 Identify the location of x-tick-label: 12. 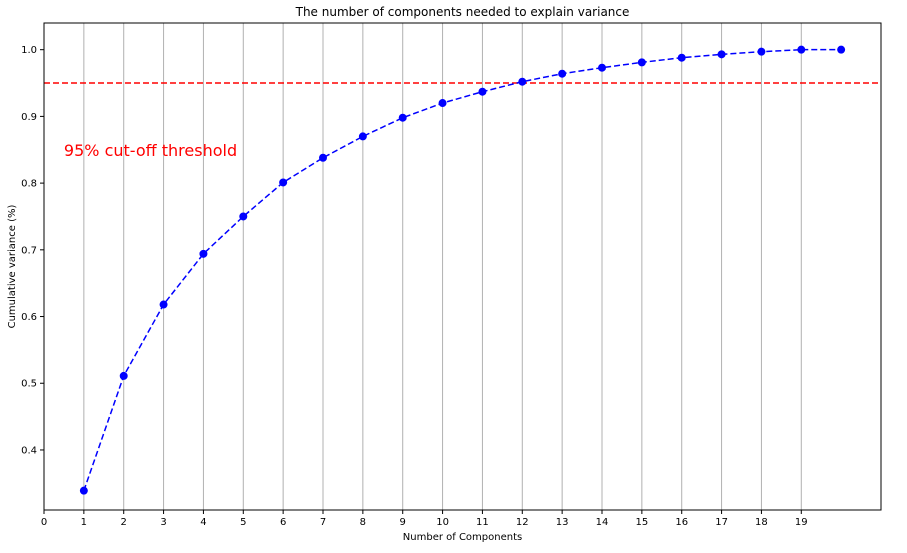
(522, 522).